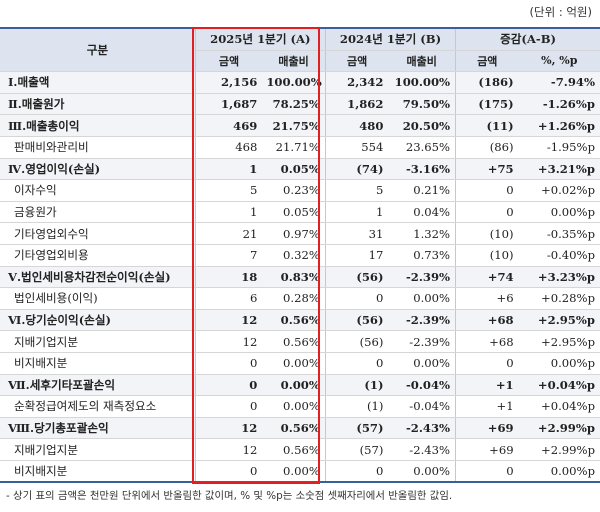 This screenshot has width=600, height=512. I want to click on amount-2025: 2,156, so click(229, 82).